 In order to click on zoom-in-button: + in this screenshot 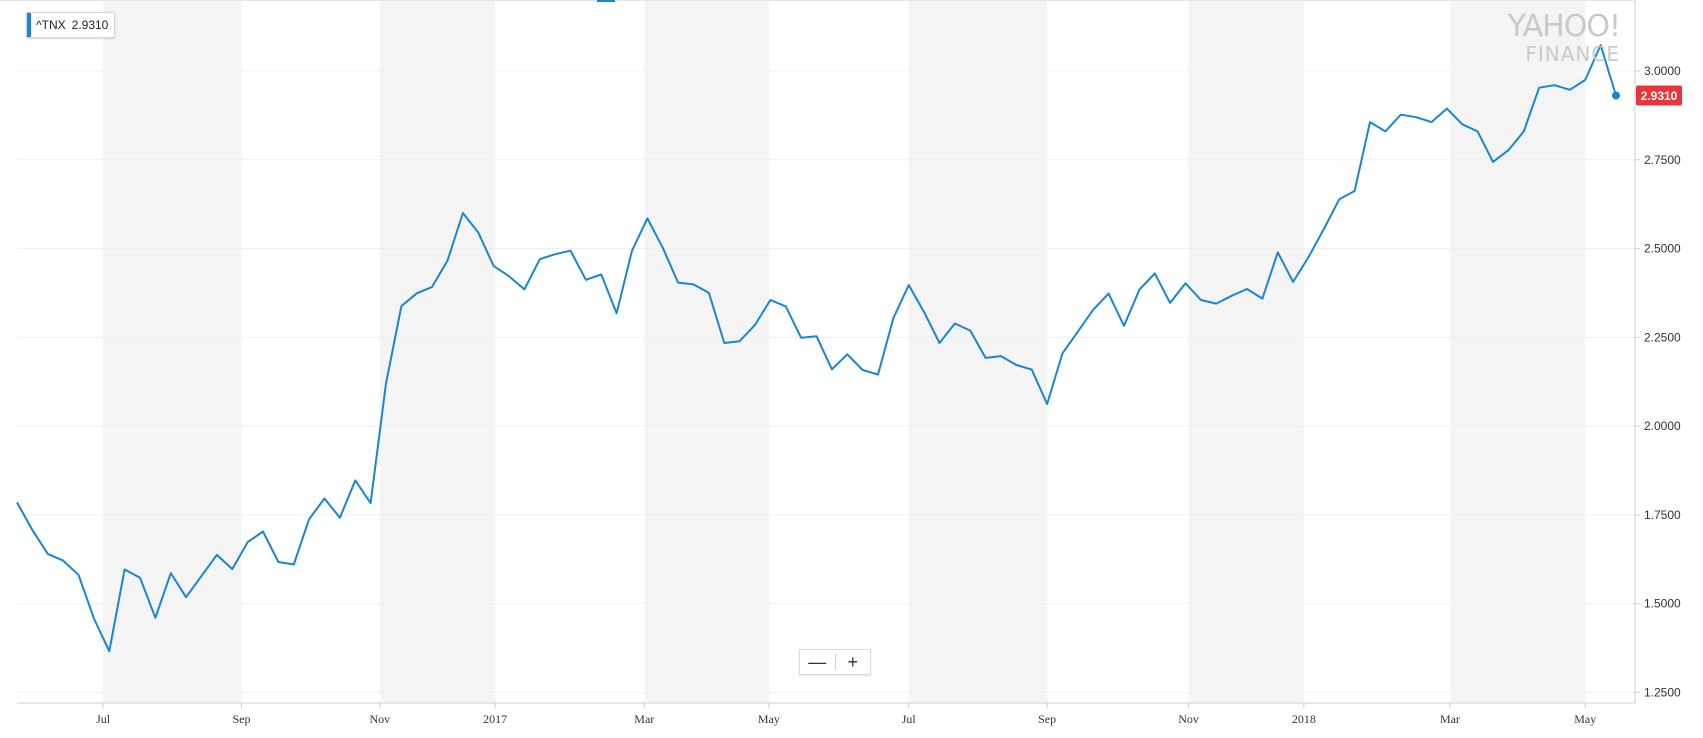, I will do `click(852, 661)`.